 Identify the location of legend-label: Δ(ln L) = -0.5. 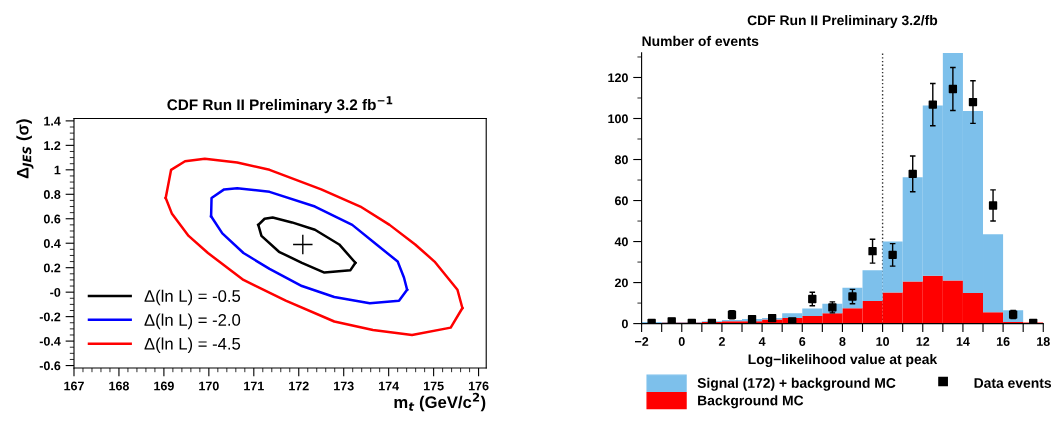
(192, 297).